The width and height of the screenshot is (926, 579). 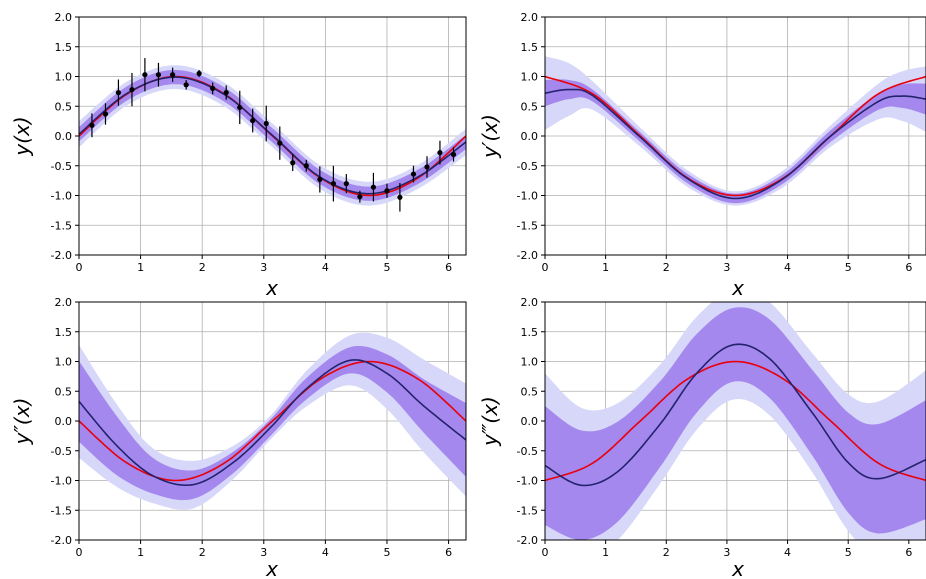 I want to click on y-axis-label: y(x), so click(x=22, y=136).